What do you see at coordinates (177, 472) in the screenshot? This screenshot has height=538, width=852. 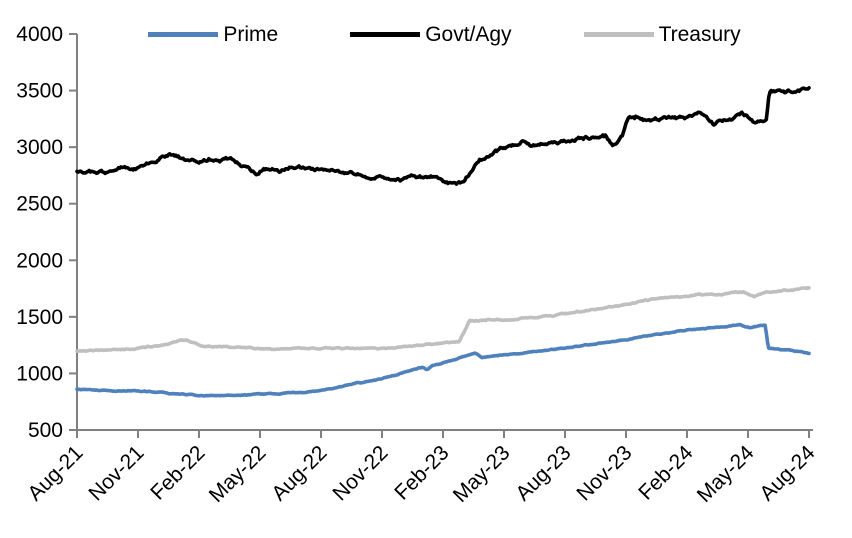 I see `x-axis-tick-label: Feb-22` at bounding box center [177, 472].